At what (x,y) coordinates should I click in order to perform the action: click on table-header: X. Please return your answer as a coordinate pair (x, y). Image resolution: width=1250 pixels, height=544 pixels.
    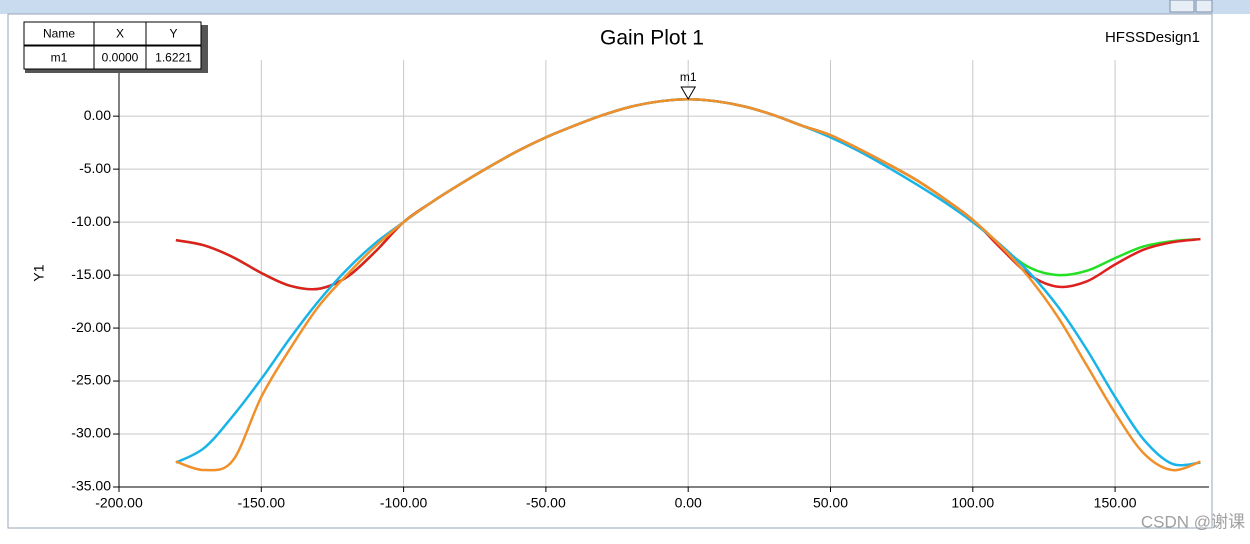
    Looking at the image, I should click on (120, 34).